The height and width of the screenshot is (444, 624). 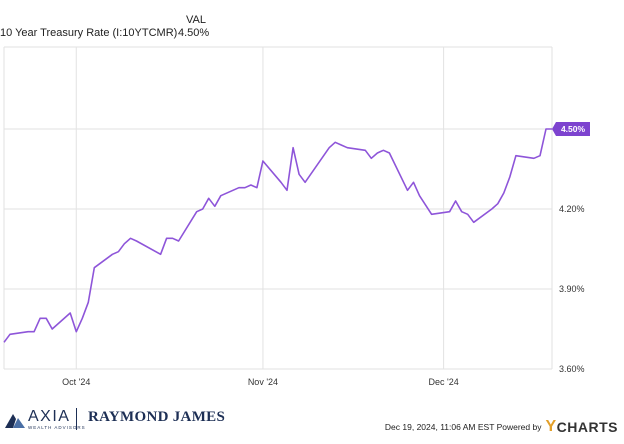 What do you see at coordinates (463, 427) in the screenshot?
I see `timestamp: Dec 19, 2024, 11:06 AM EST Powered by` at bounding box center [463, 427].